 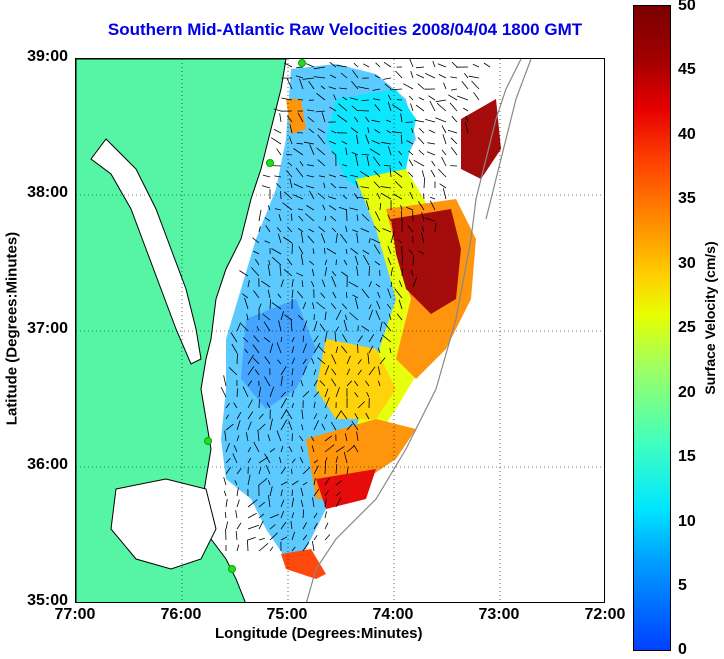 I want to click on colorbar-tick: 25, so click(x=687, y=327).